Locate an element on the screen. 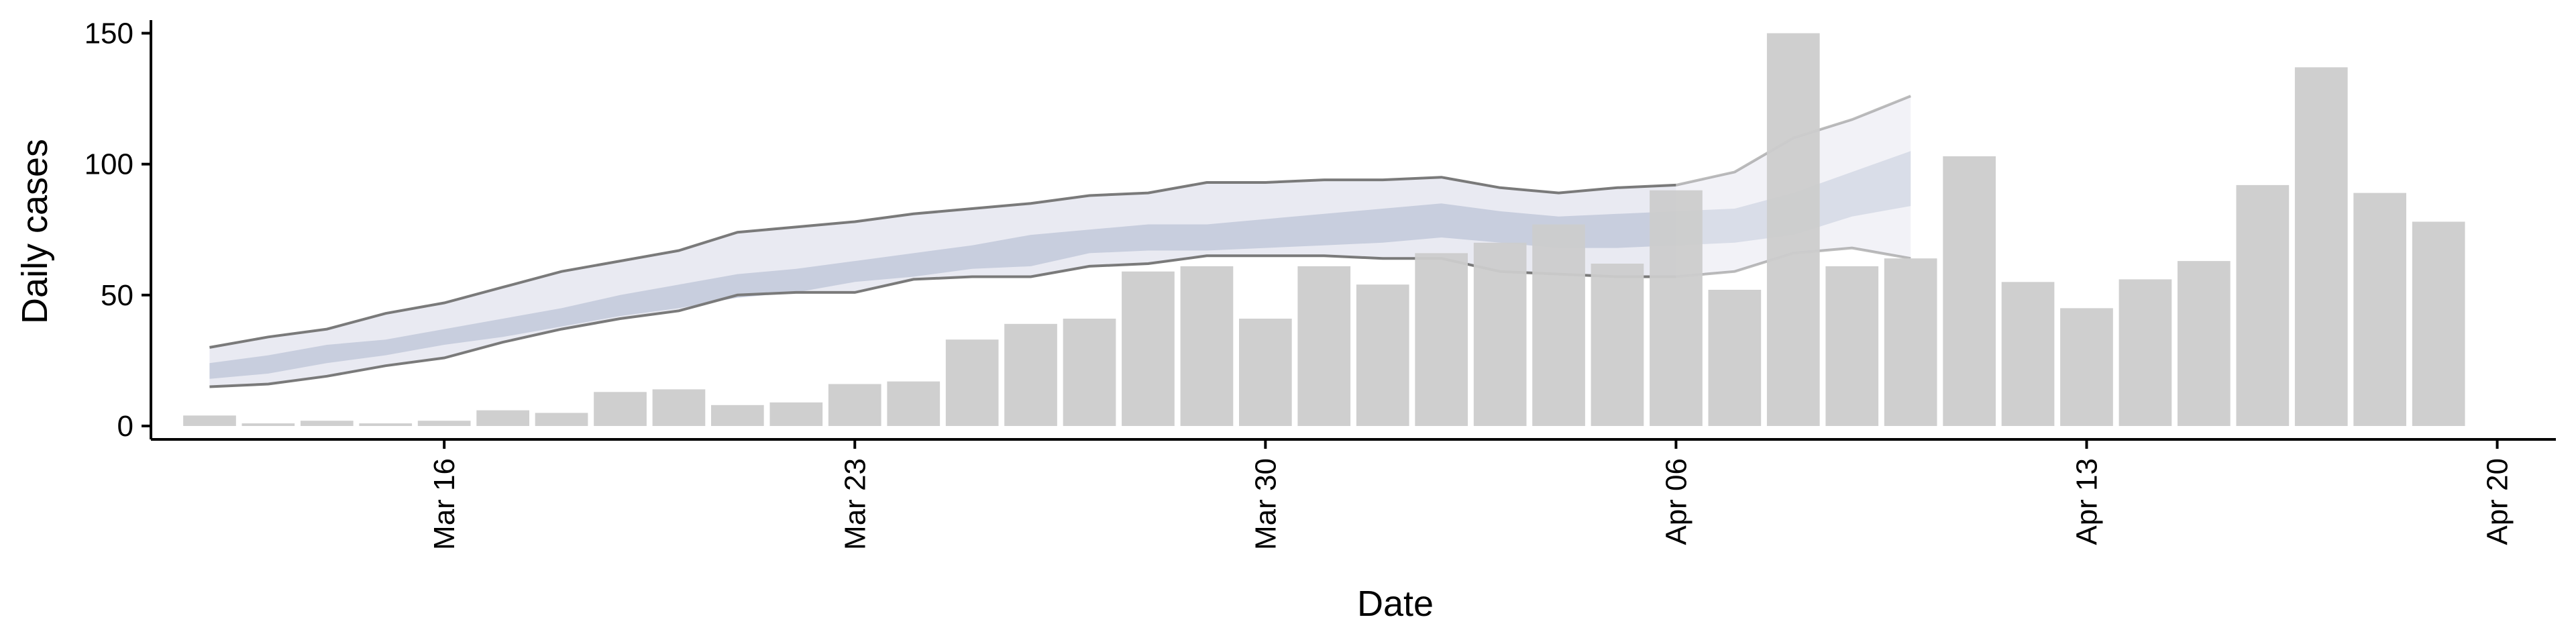  y-axis-title: Daily cases is located at coordinates (35, 231).